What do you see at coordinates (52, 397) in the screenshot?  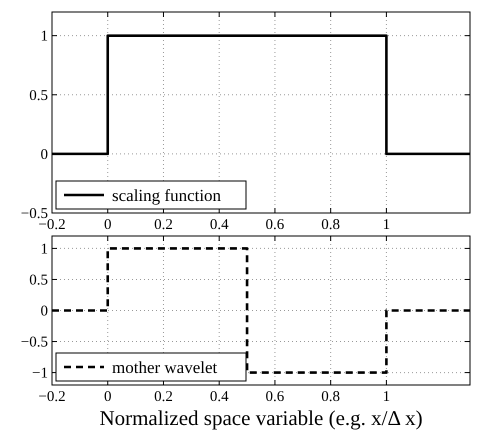 I see `x-tick-label: −0.2` at bounding box center [52, 397].